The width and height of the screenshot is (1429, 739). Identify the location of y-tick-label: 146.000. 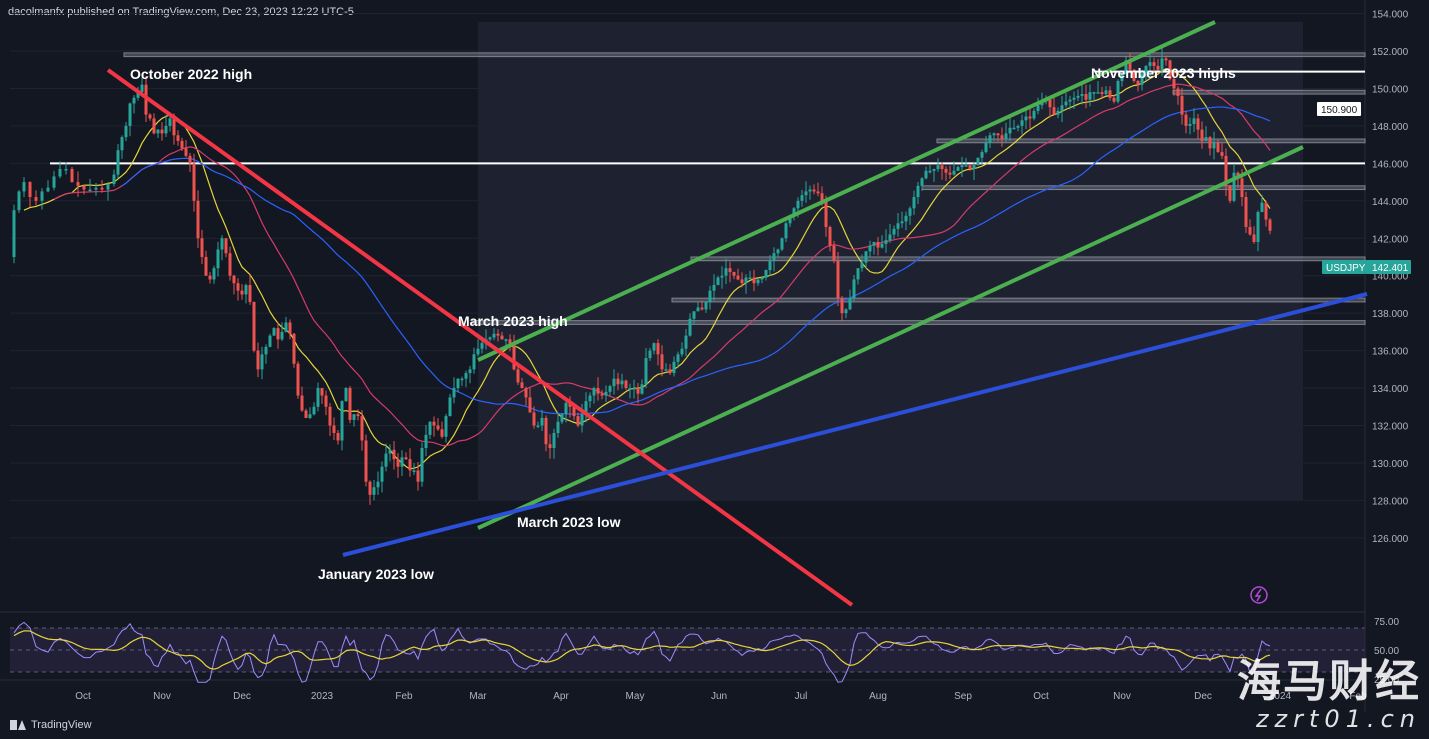
(1390, 164).